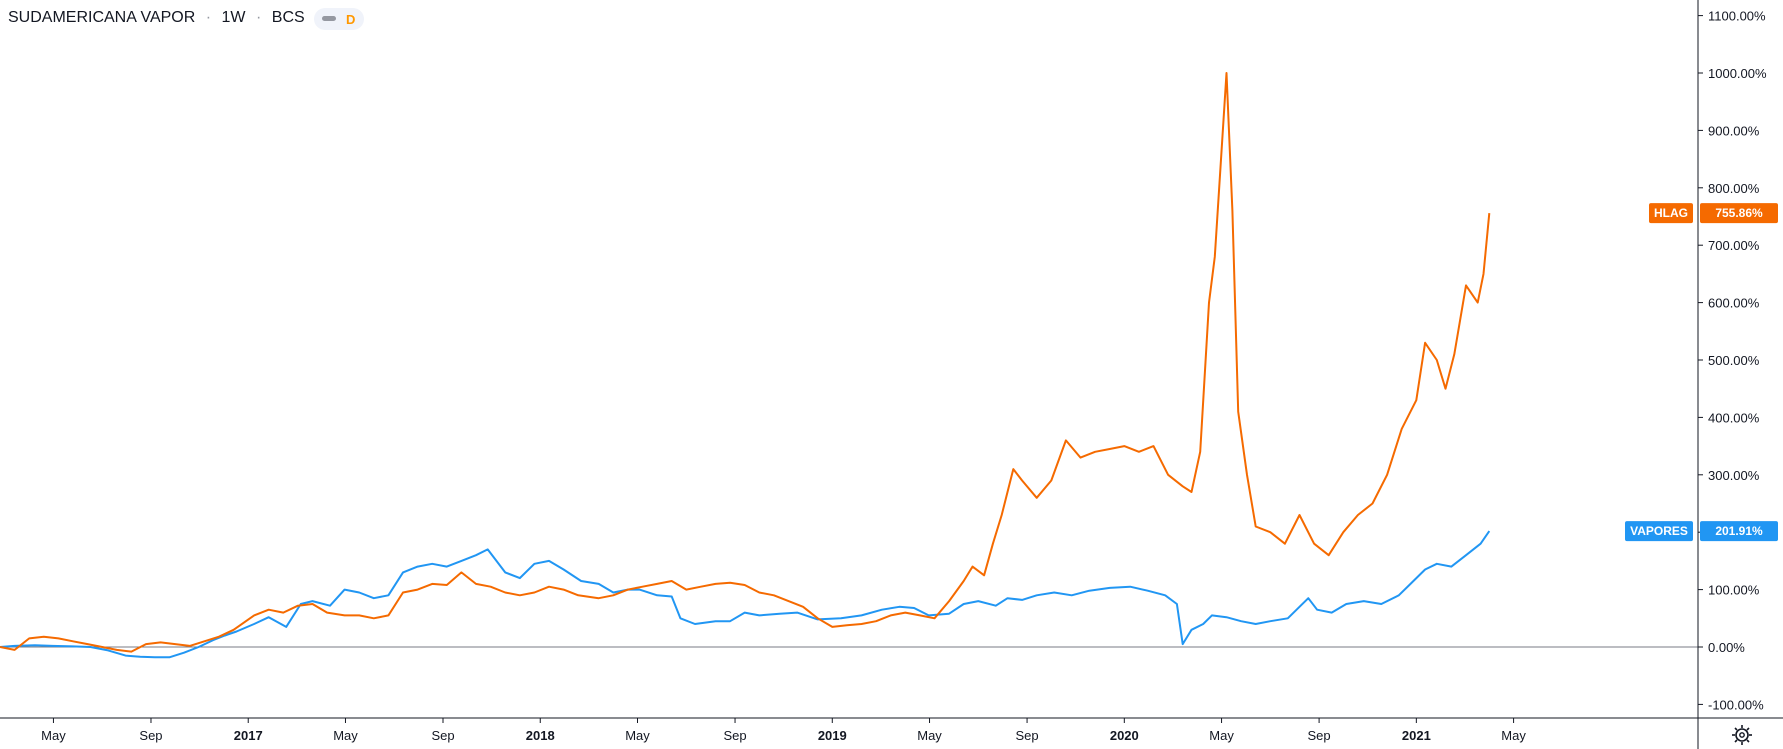 The height and width of the screenshot is (749, 1783). Describe the element at coordinates (1416, 735) in the screenshot. I see `x-tick-label: 2021` at that location.